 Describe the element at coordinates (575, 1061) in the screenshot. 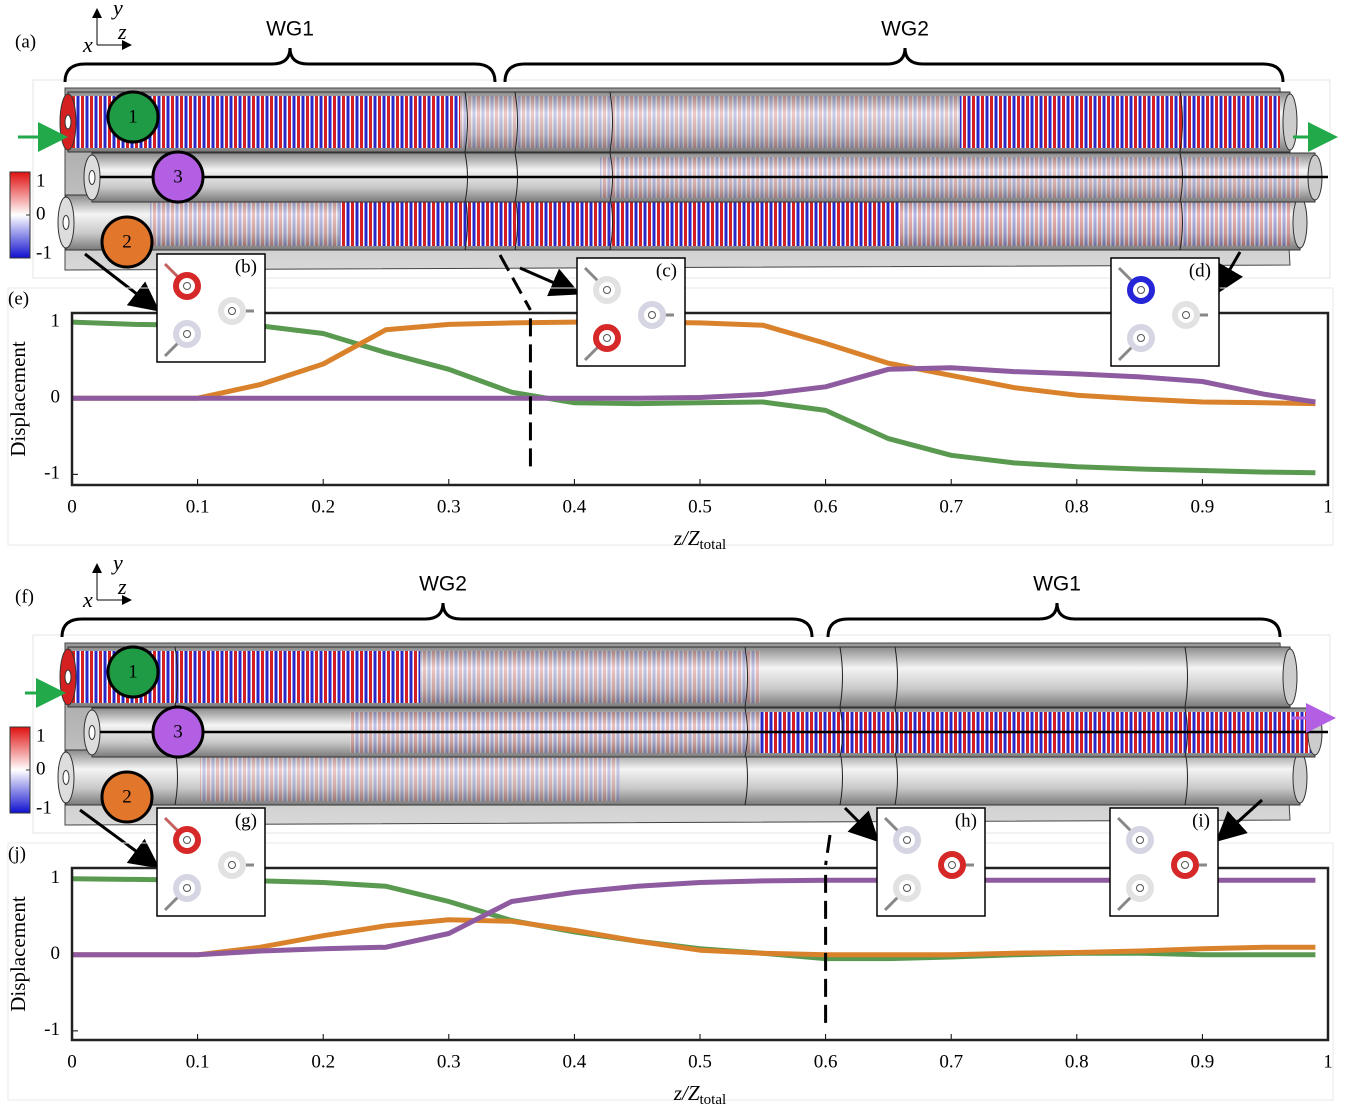

I see `x-tick-label: 0.4` at that location.